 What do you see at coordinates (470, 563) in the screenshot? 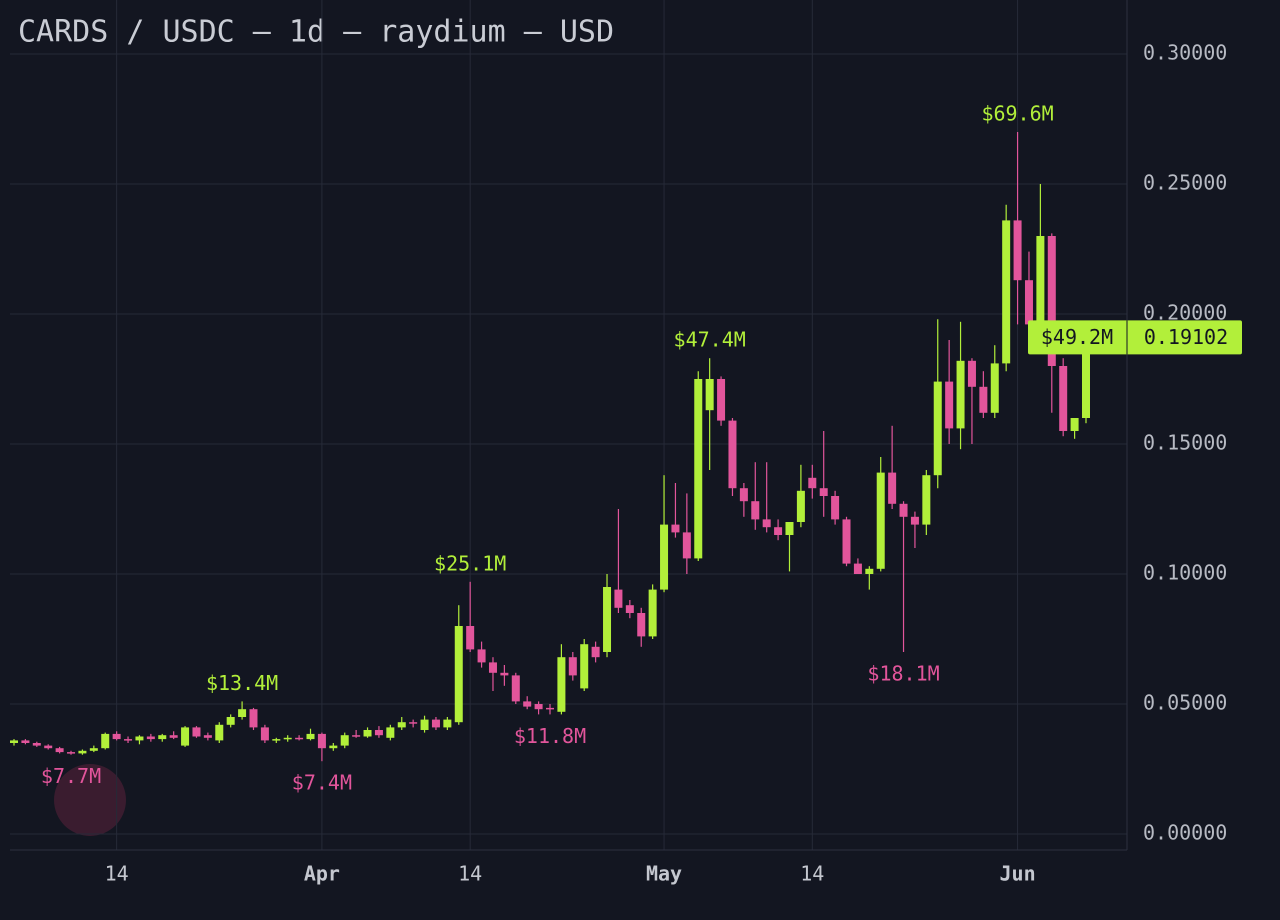
I see `volume-annotation: $25.1M` at bounding box center [470, 563].